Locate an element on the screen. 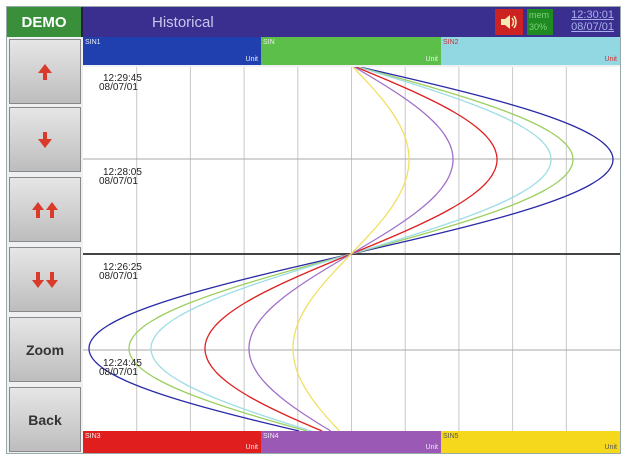  clock-date: 08/07/01 is located at coordinates (592, 27).